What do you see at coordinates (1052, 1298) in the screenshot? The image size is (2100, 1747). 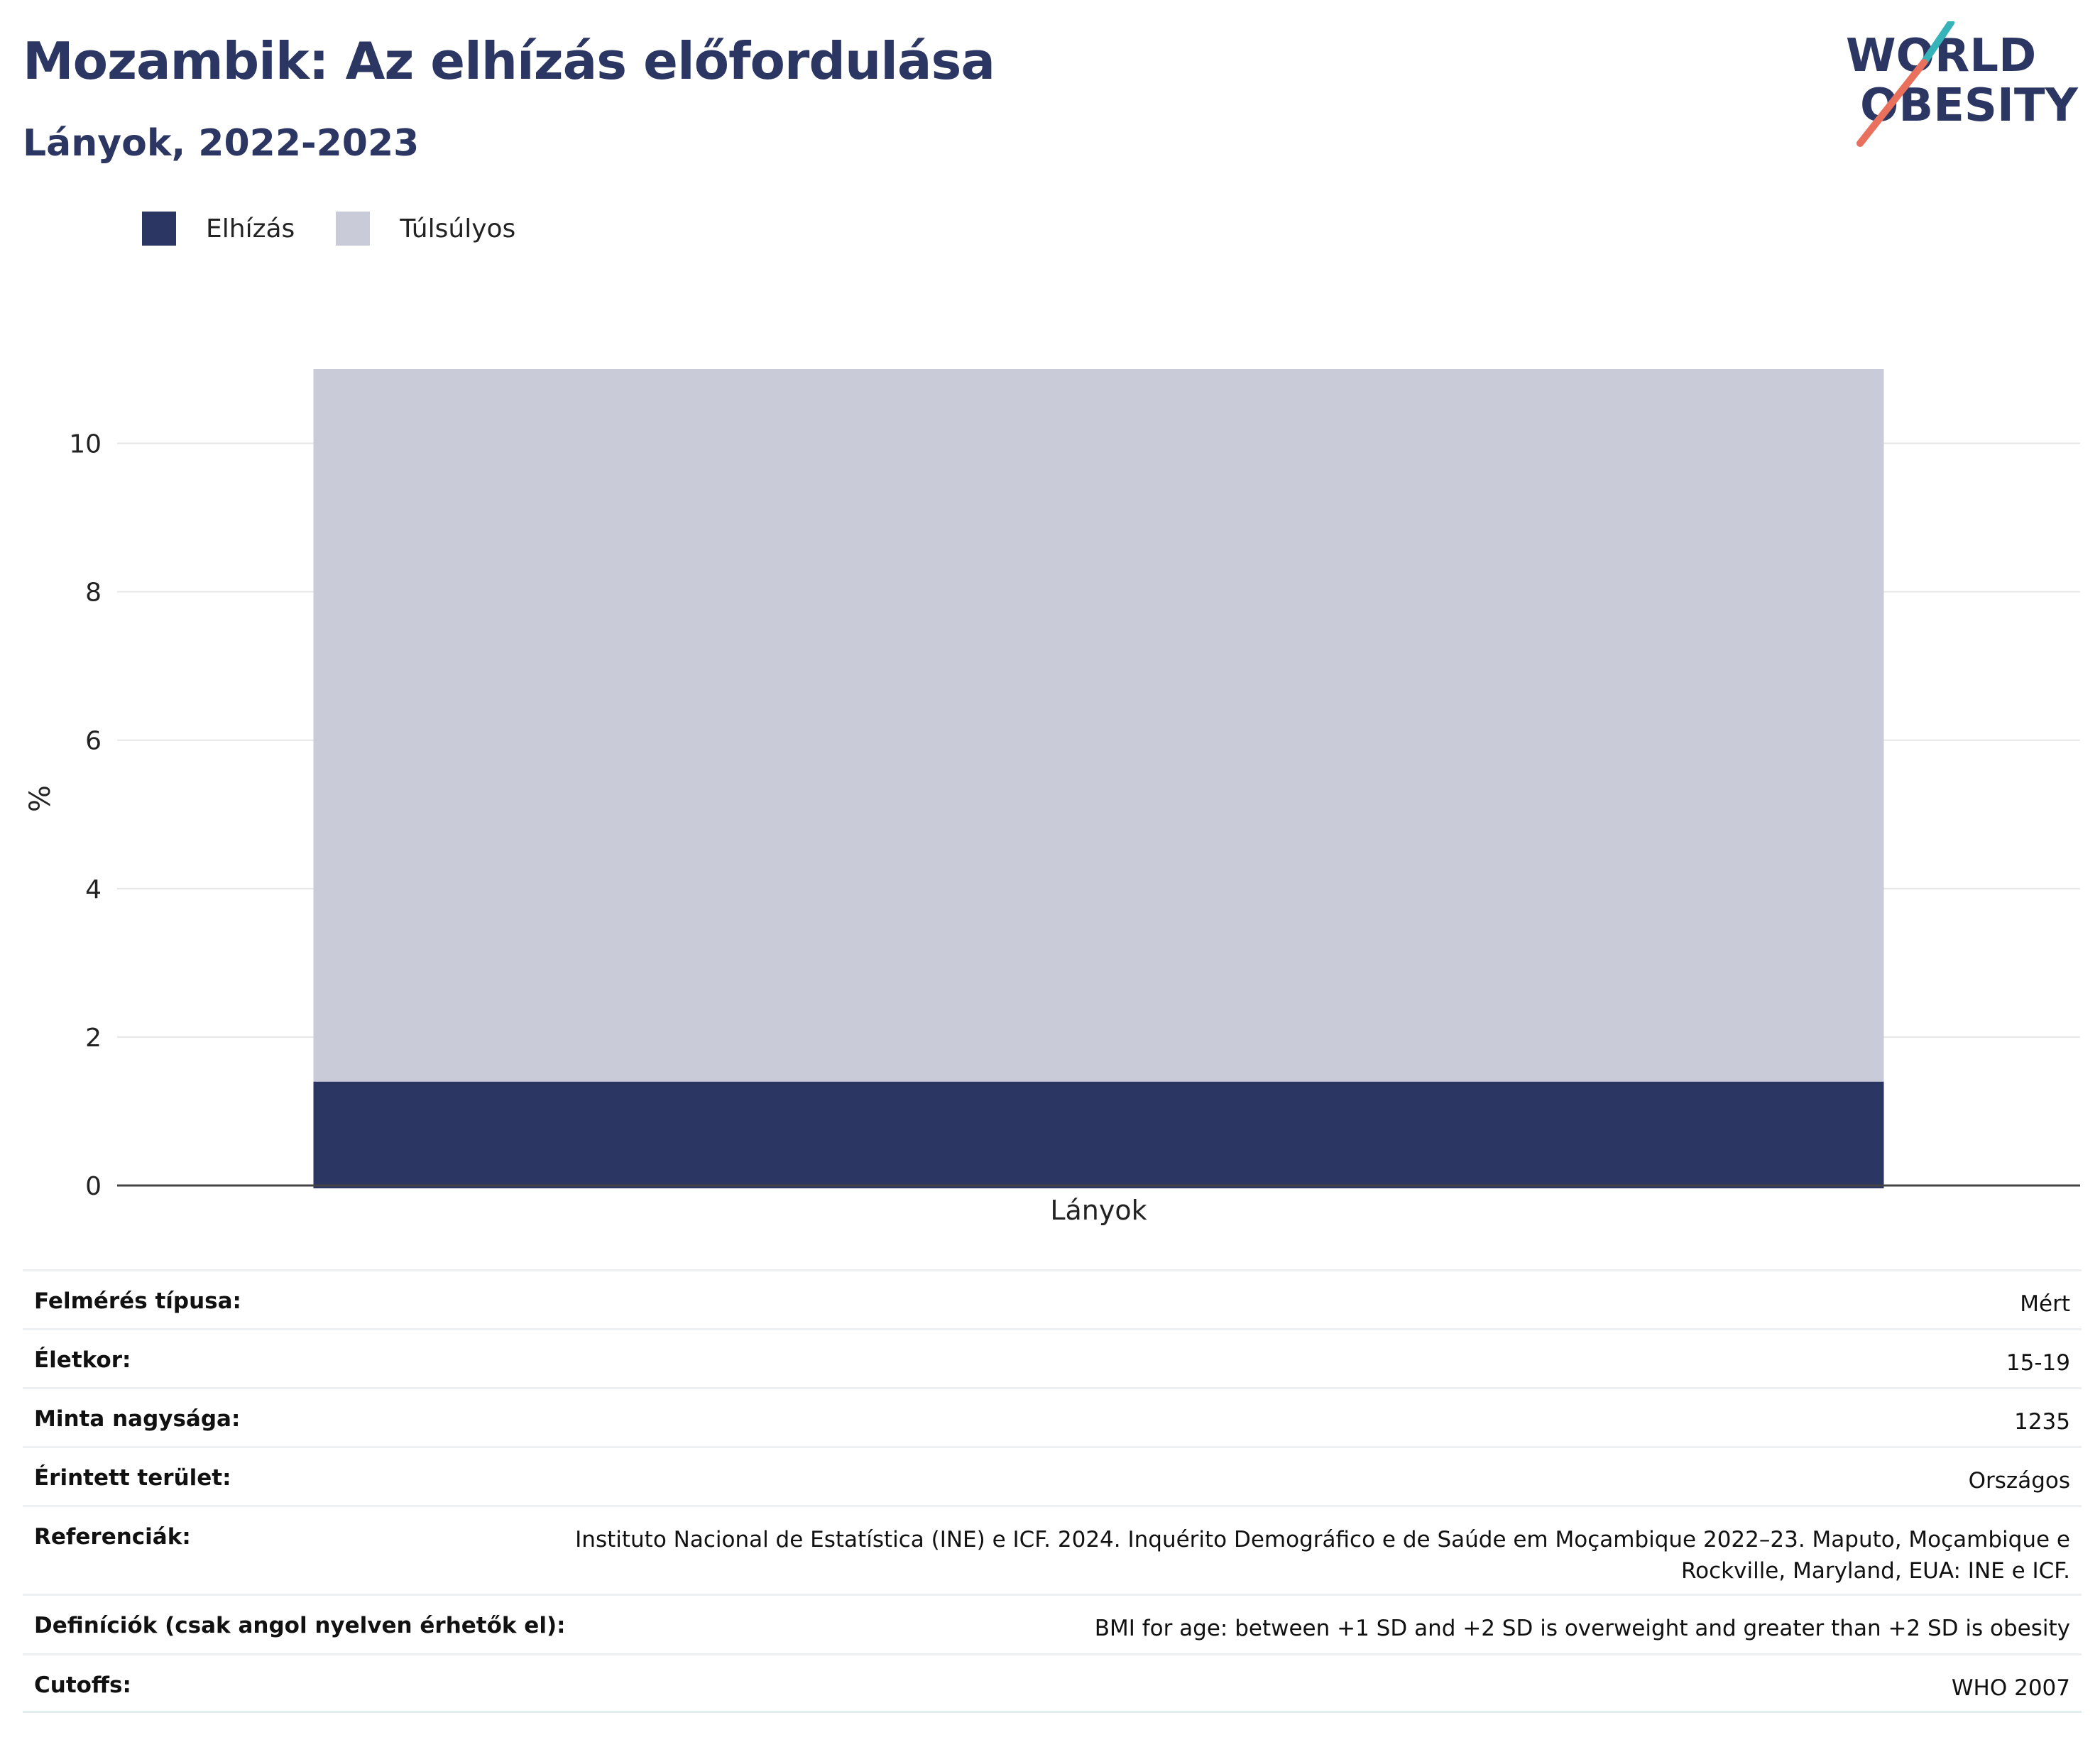 I see `info-row-survey-type: Felmérés típusa: Mért` at bounding box center [1052, 1298].